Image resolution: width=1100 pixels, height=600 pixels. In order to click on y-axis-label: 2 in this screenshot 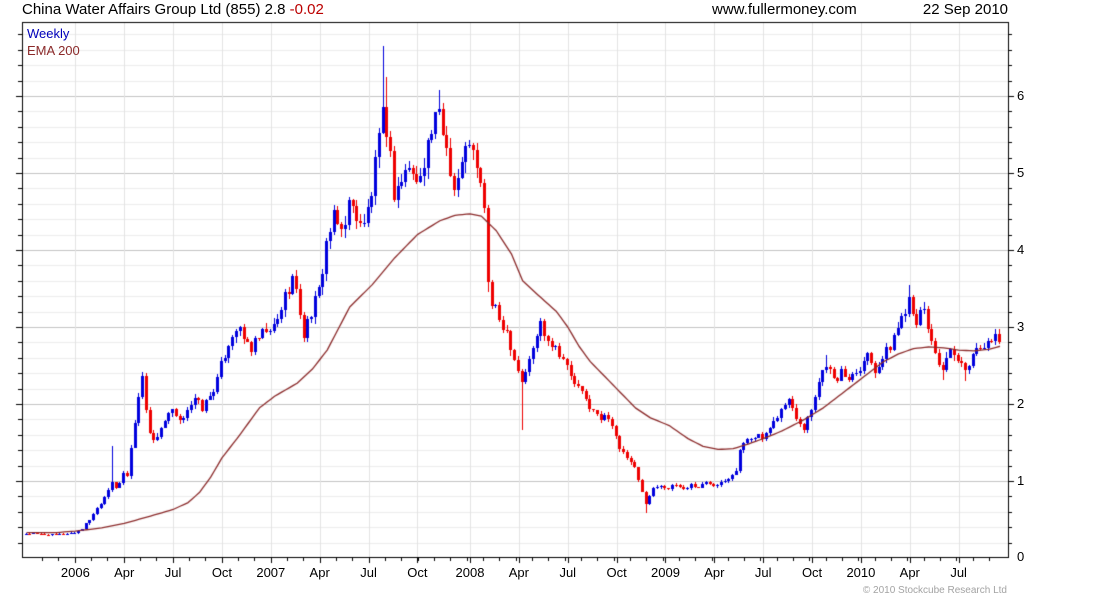, I will do `click(1021, 403)`.